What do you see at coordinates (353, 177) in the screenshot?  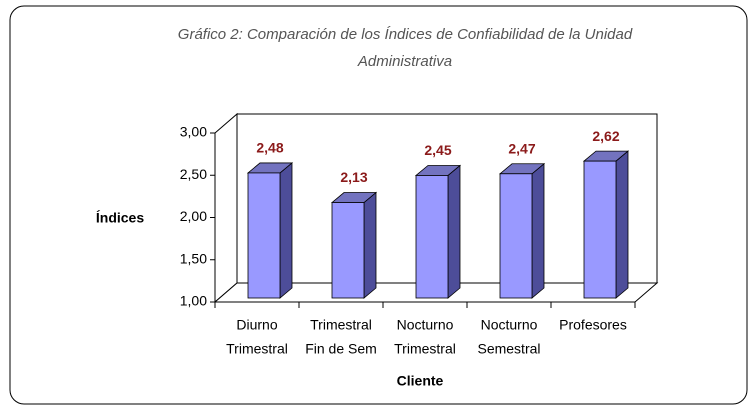 I see `value-label: 2,13` at bounding box center [353, 177].